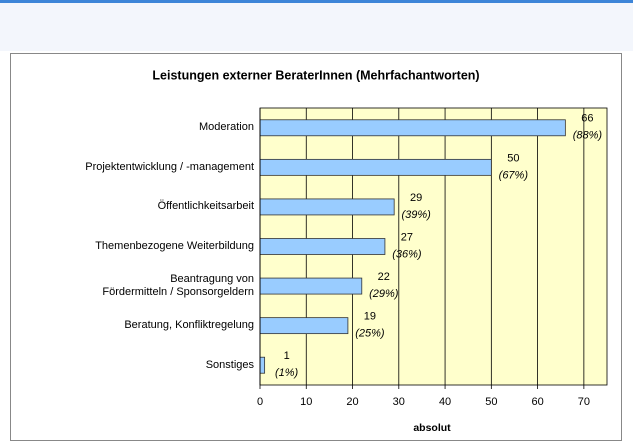 The image size is (633, 446). Describe the element at coordinates (370, 317) in the screenshot. I see `value-label: 19` at that location.